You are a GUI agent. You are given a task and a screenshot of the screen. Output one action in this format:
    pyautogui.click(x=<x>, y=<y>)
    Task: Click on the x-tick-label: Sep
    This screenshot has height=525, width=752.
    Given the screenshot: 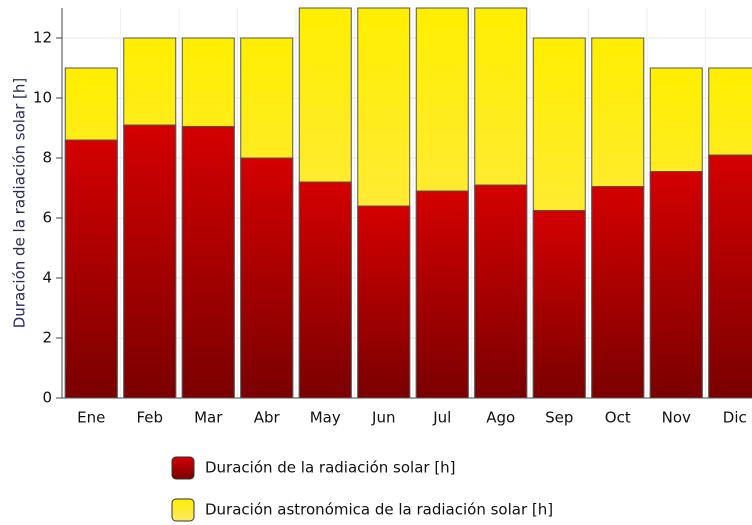 What is the action you would take?
    pyautogui.click(x=559, y=418)
    